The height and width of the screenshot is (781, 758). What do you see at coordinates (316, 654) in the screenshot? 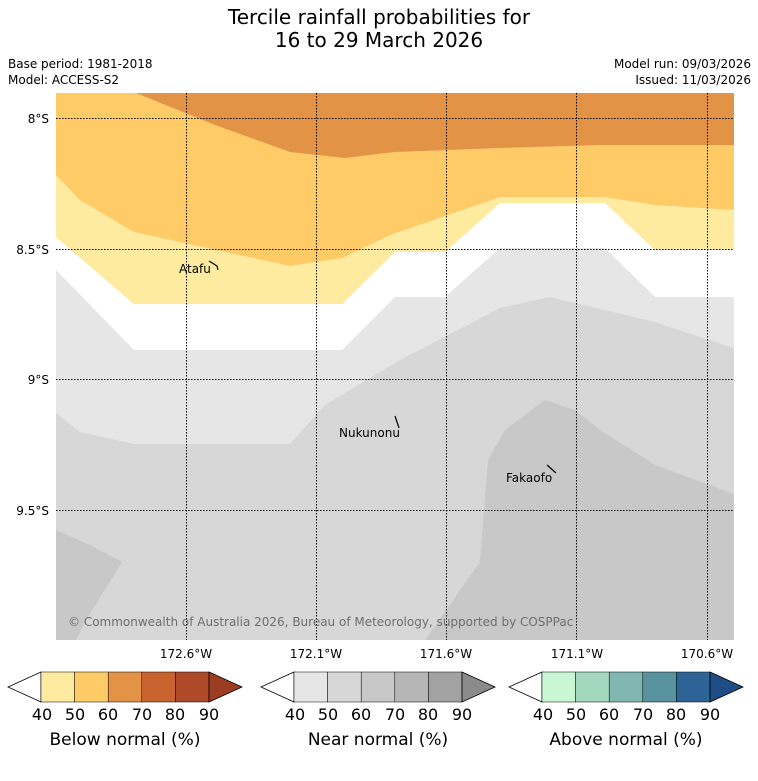
I see `lon-label-172-1w: 172.1°W` at bounding box center [316, 654].